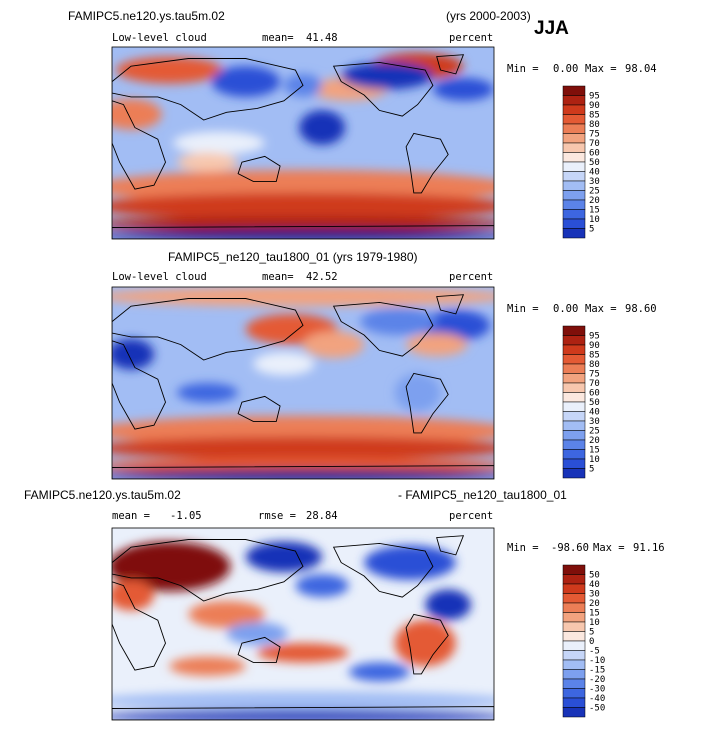 Image resolution: width=712 pixels, height=730 pixels. Describe the element at coordinates (594, 144) in the screenshot. I see `colorbar-tick-label: 70` at that location.